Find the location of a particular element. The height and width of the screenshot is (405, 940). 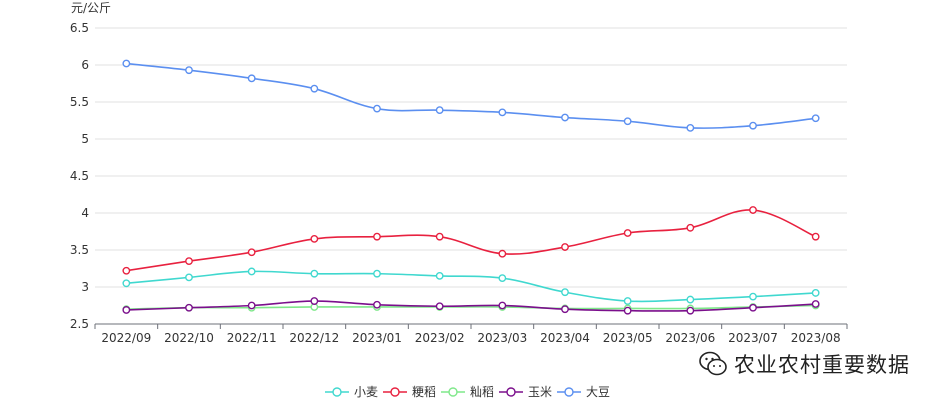

legend-item: 籼稻 is located at coordinates (467, 392).